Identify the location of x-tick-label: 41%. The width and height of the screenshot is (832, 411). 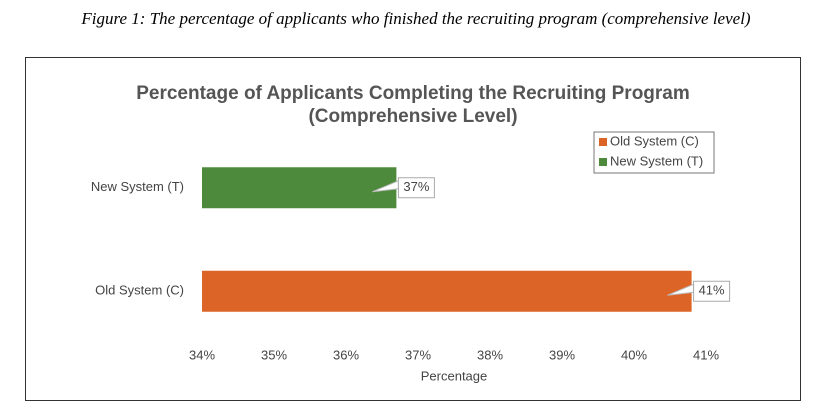
(706, 354).